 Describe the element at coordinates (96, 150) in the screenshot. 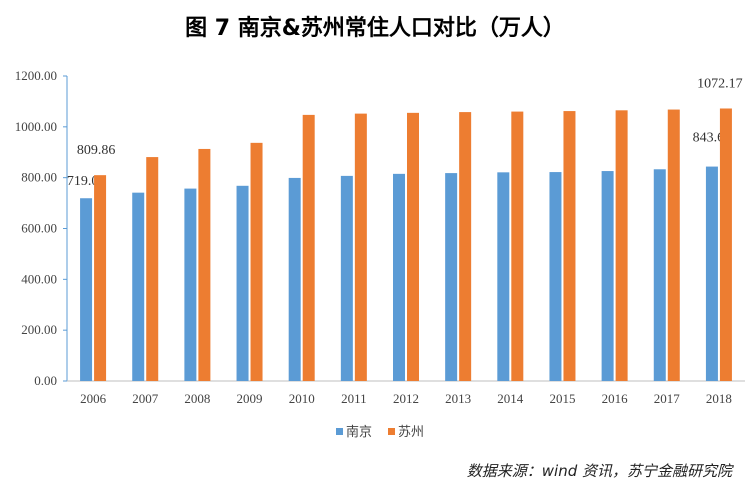

I see `data-label: 809.86` at that location.